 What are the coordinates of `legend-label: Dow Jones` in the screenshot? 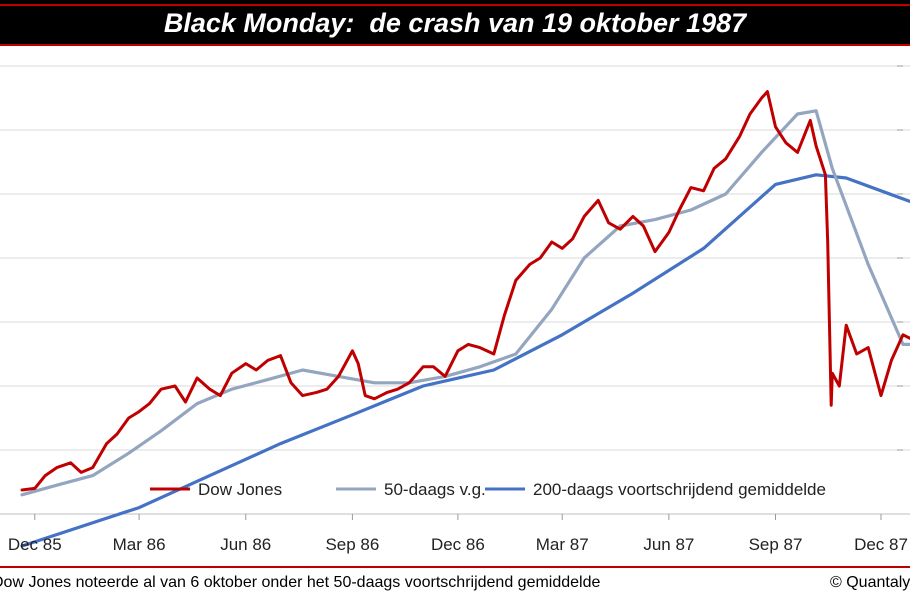 It's located at (240, 489).